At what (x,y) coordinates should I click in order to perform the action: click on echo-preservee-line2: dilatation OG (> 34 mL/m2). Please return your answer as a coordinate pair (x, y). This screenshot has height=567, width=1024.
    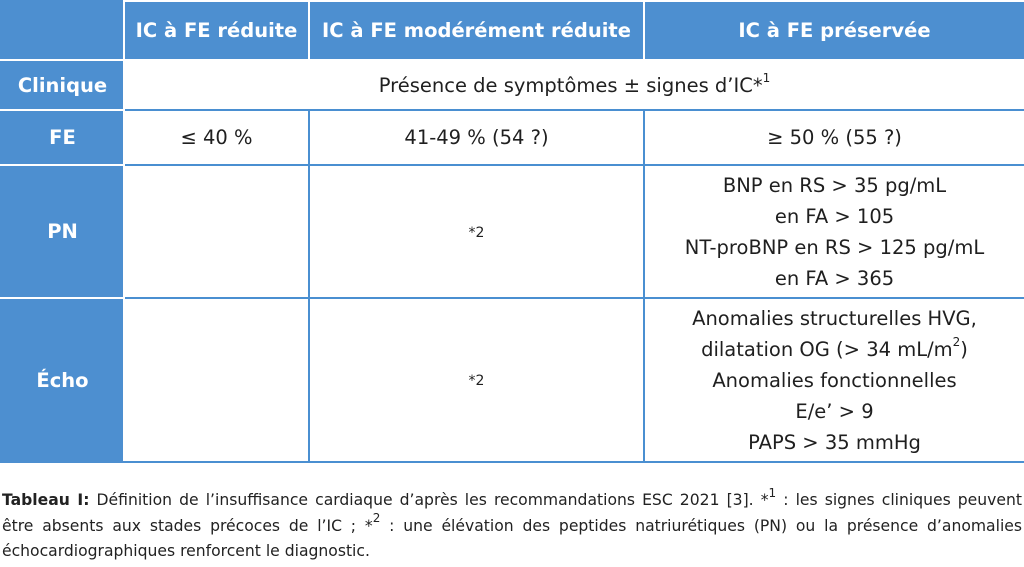
    Looking at the image, I should click on (834, 349).